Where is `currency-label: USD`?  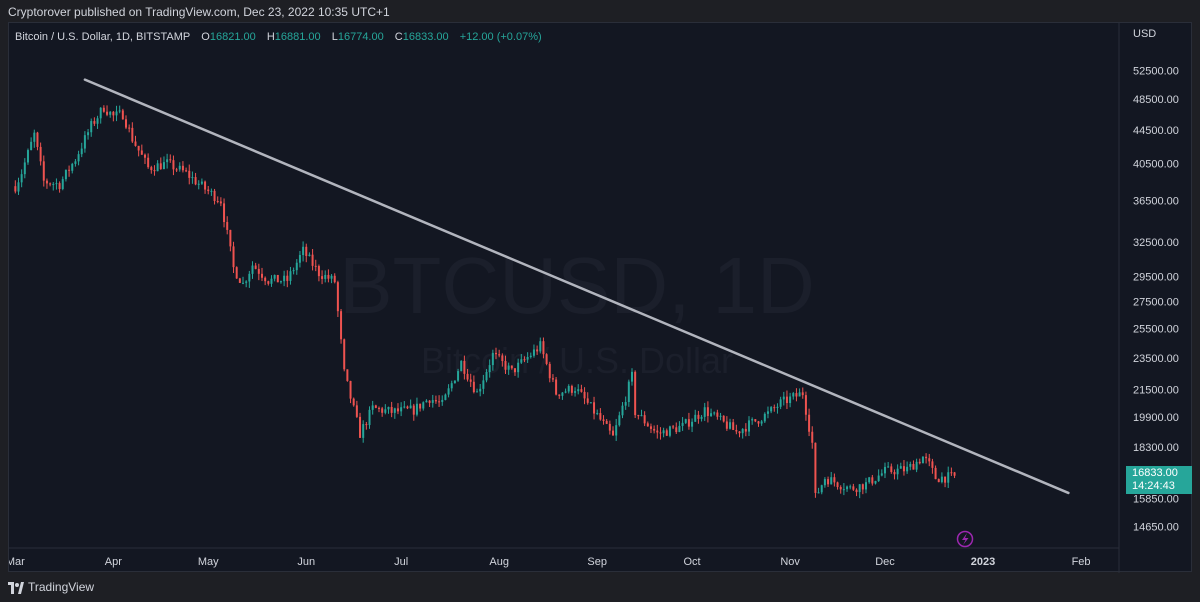 currency-label: USD is located at coordinates (1145, 34).